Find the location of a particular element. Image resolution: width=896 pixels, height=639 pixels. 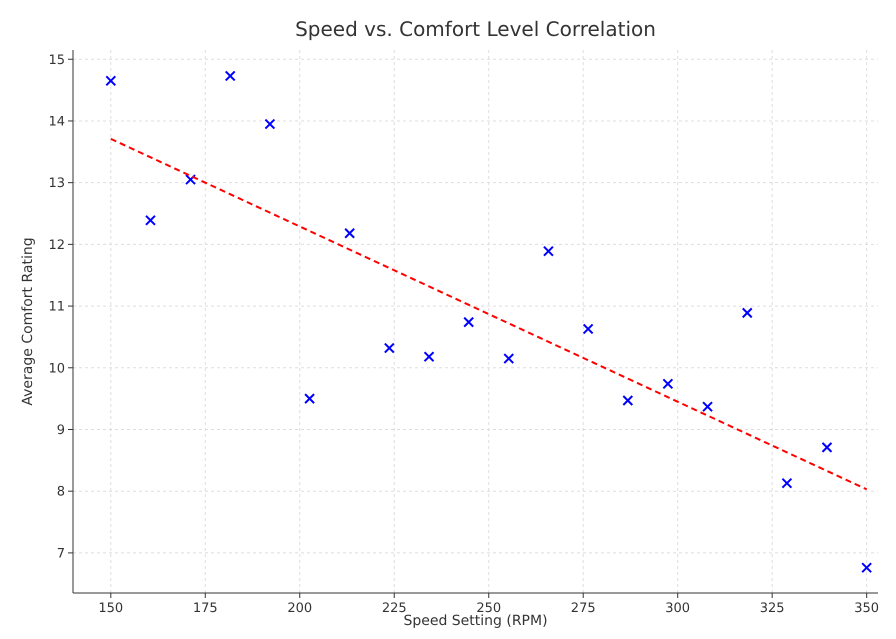

y-tick-label: 9 is located at coordinates (60, 430).